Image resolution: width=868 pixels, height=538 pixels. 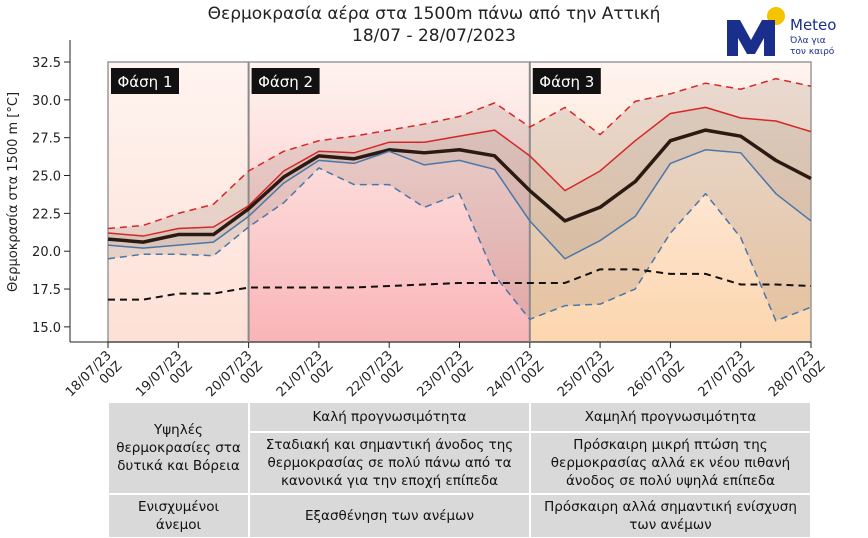 I want to click on phase-label-1: Φάση 1, so click(x=144, y=82).